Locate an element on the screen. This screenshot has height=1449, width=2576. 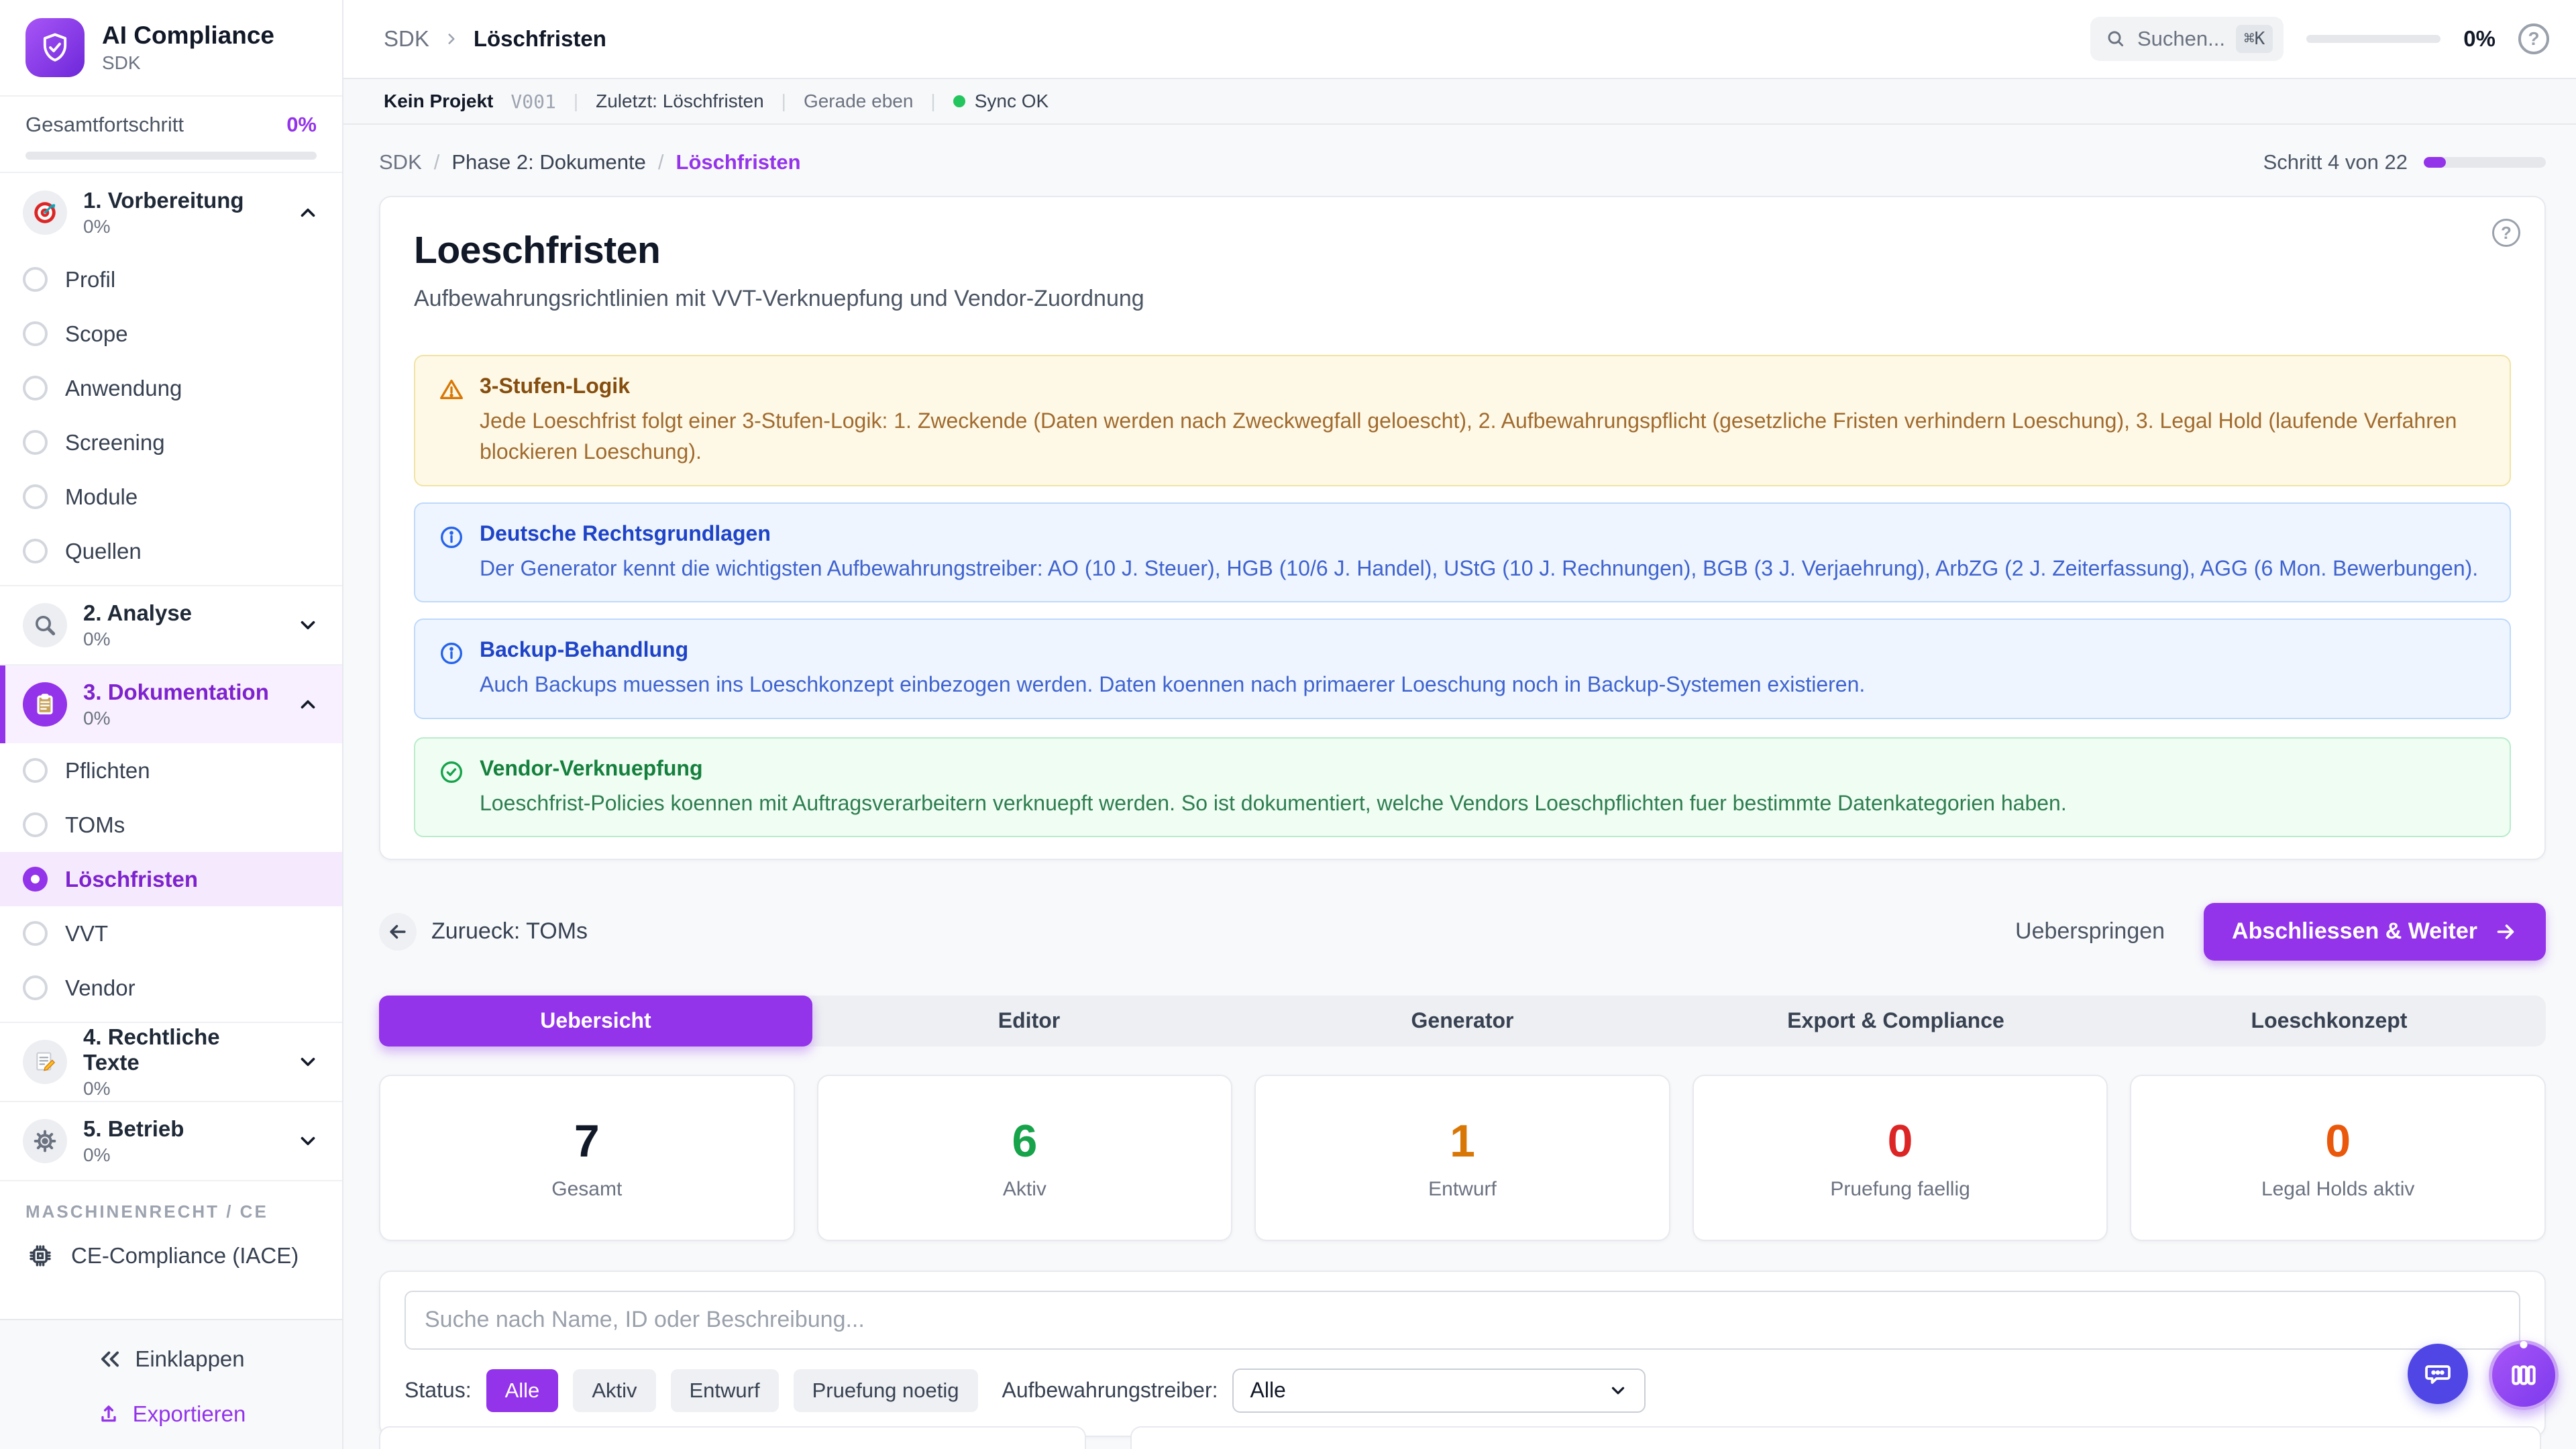
stat-label: Pruefung faellig is located at coordinates (1900, 1188).